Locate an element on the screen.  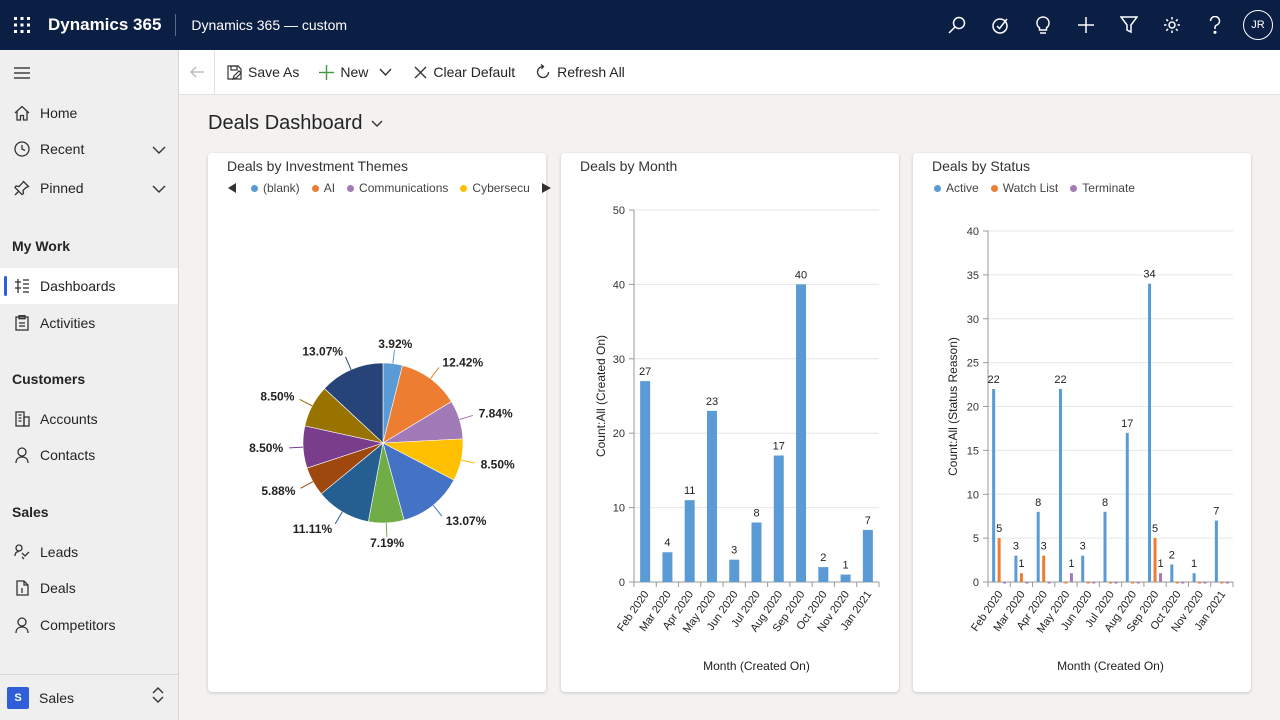
sidebar-item-accounts: Accounts is located at coordinates (89, 419).